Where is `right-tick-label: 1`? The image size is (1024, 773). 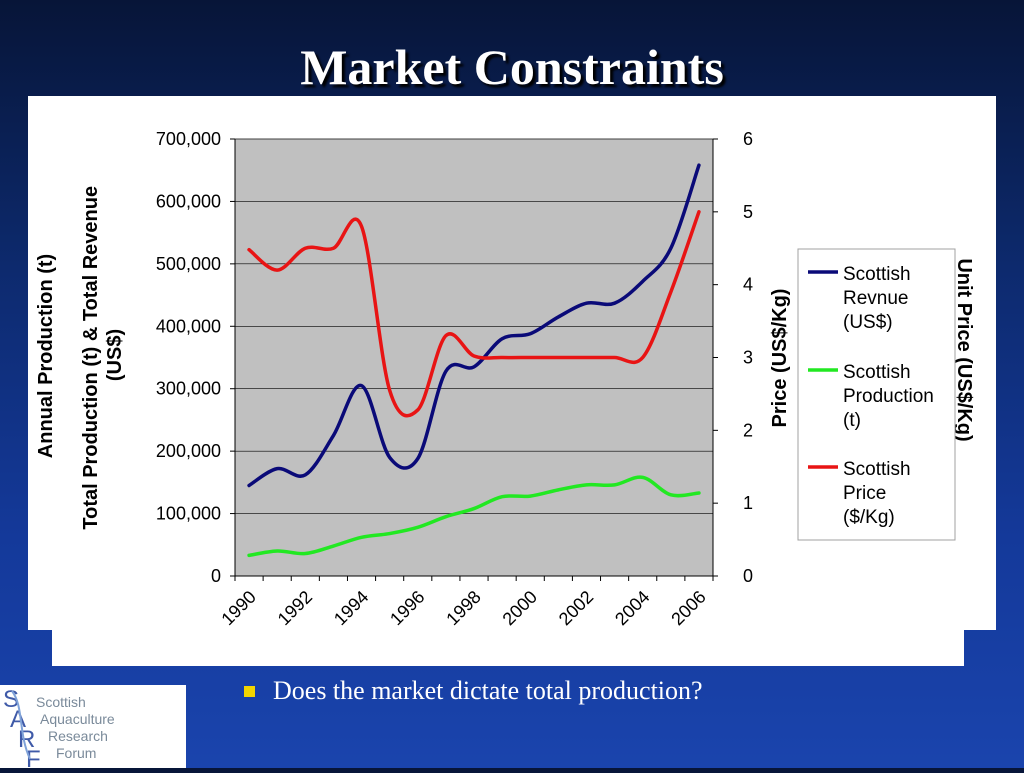
right-tick-label: 1 is located at coordinates (748, 503).